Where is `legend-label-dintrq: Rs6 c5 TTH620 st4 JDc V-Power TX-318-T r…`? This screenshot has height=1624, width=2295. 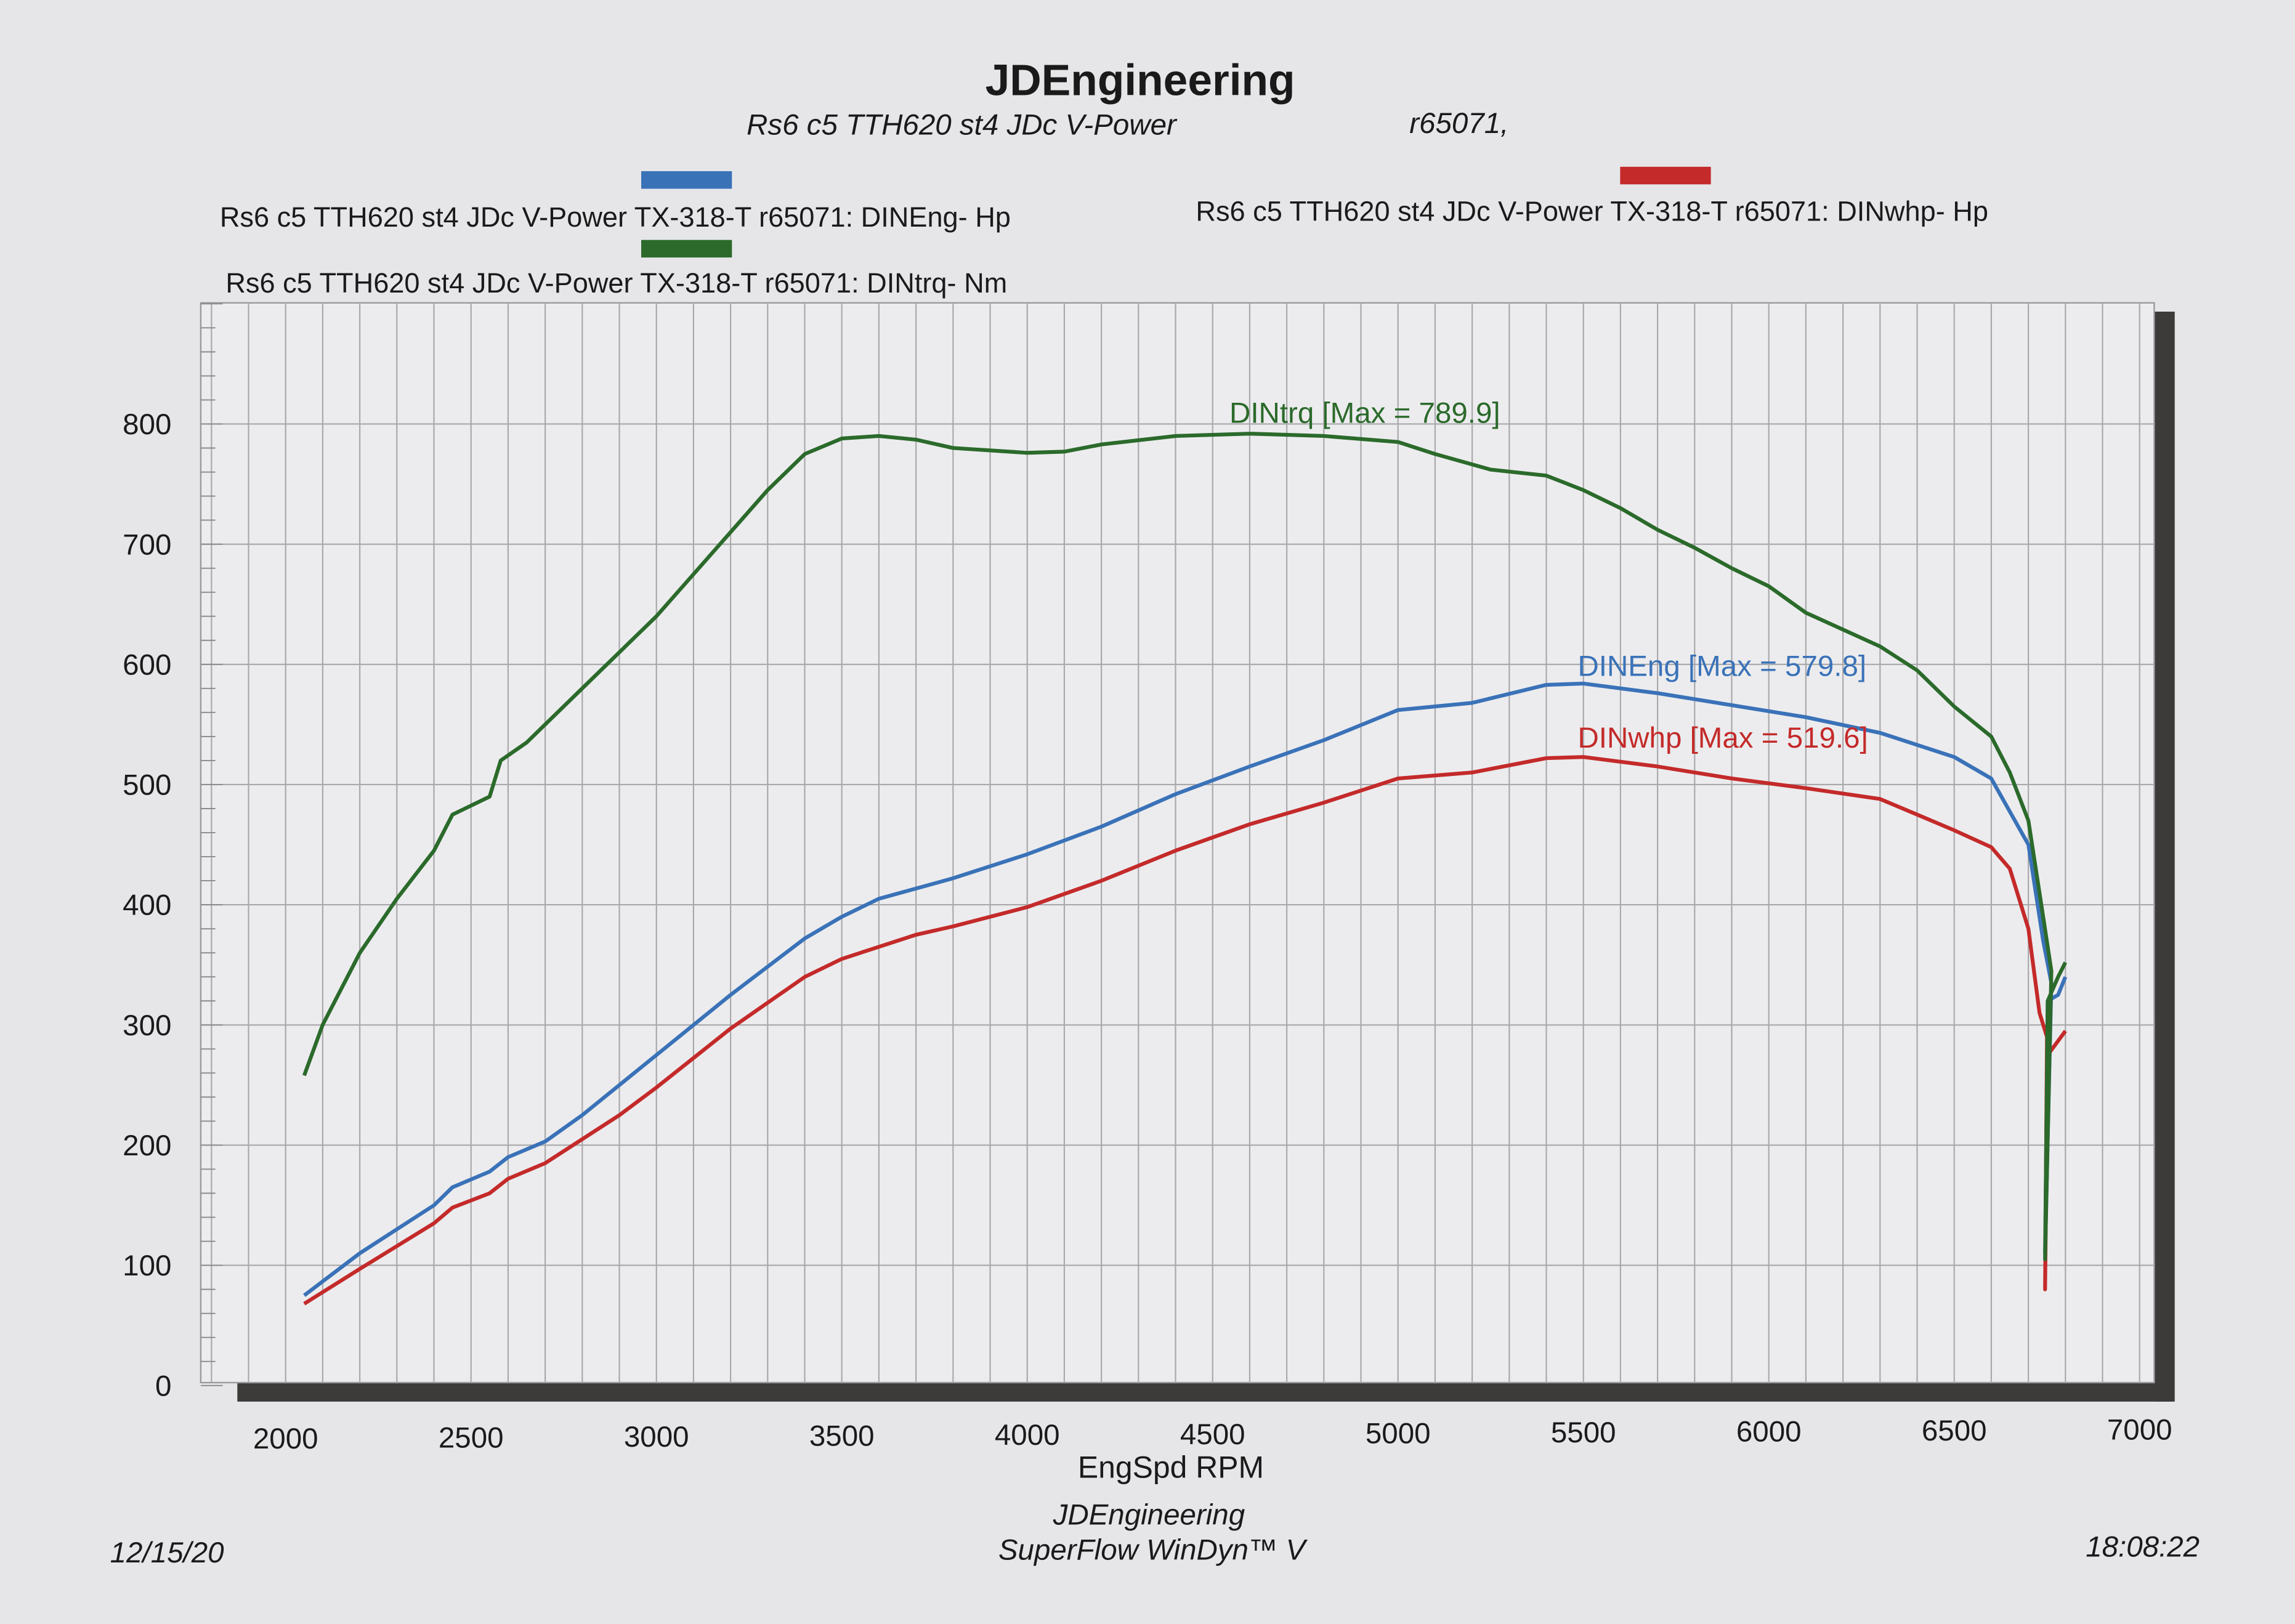
legend-label-dintrq: Rs6 c5 TTH620 st4 JDc V-Power TX-318-T r… is located at coordinates (616, 283).